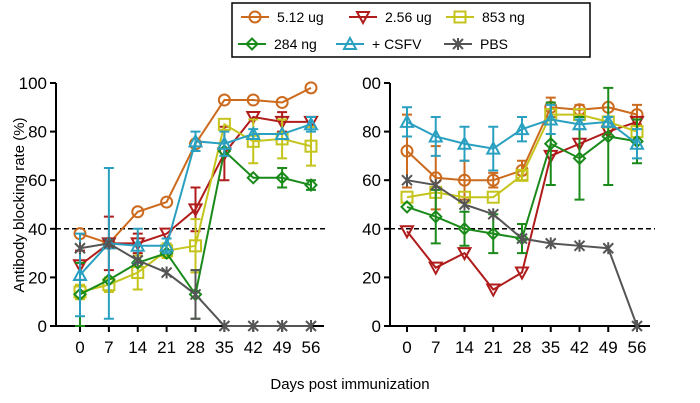 This screenshot has width=700, height=403. What do you see at coordinates (408, 17) in the screenshot?
I see `legend-label: 2.56 ug` at bounding box center [408, 17].